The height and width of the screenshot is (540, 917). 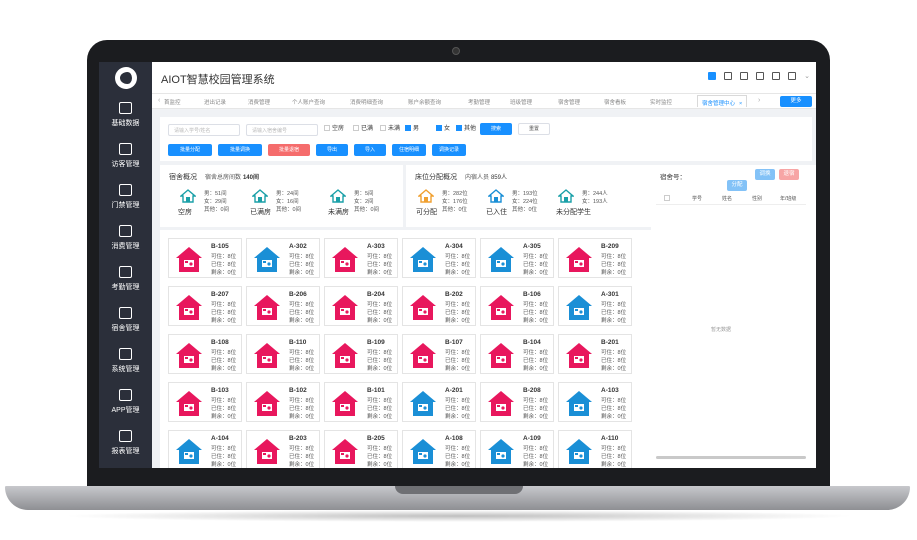 What do you see at coordinates (610, 294) in the screenshot?
I see `room-number: A-301` at bounding box center [610, 294].